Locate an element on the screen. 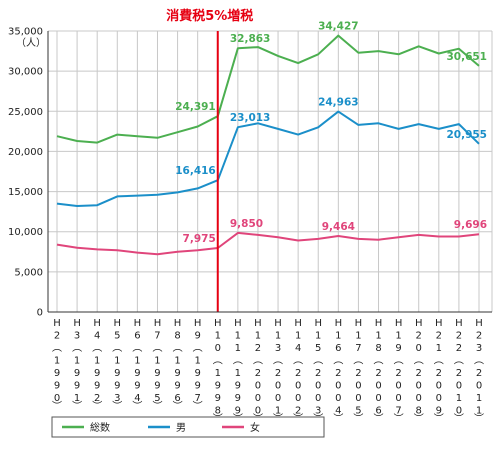 The image size is (500, 451). y-tick-label: 0 is located at coordinates (40, 313).